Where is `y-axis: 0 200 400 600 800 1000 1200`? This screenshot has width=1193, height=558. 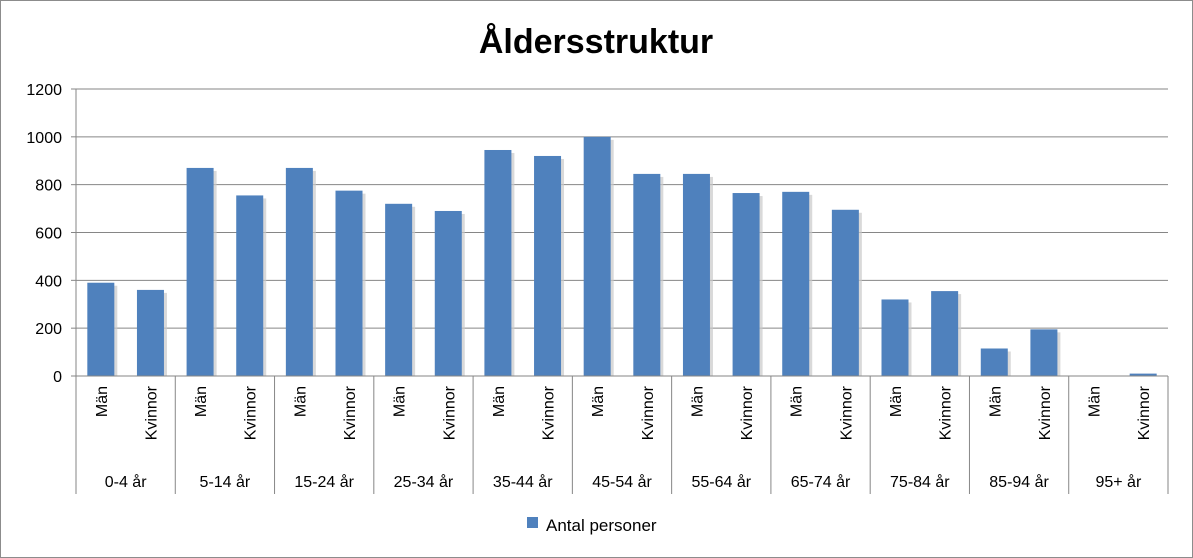
y-axis: 0 200 400 600 800 1000 1200 is located at coordinates (51, 234).